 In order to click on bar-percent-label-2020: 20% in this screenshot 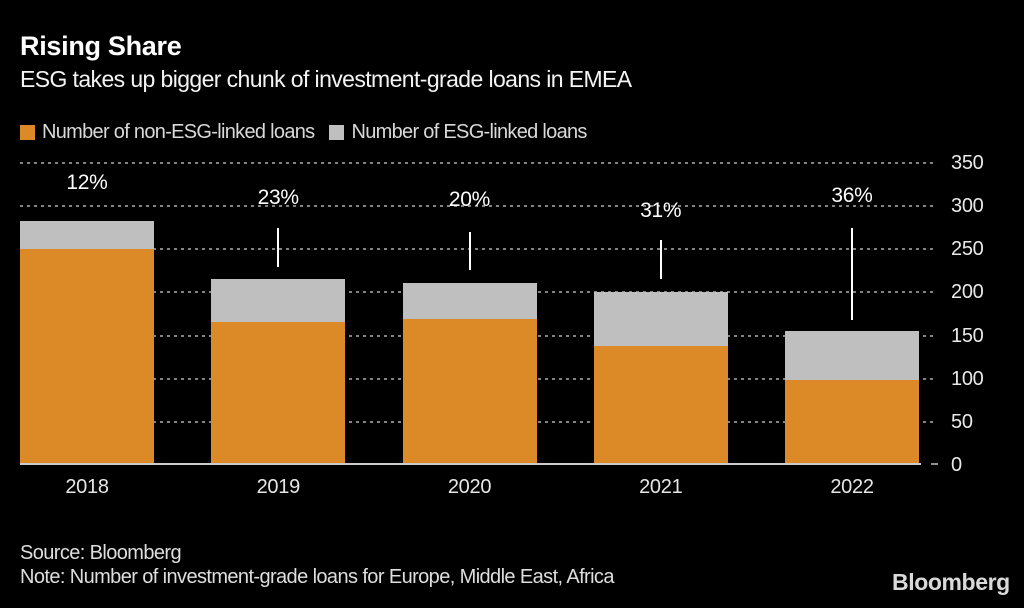, I will do `click(469, 199)`.